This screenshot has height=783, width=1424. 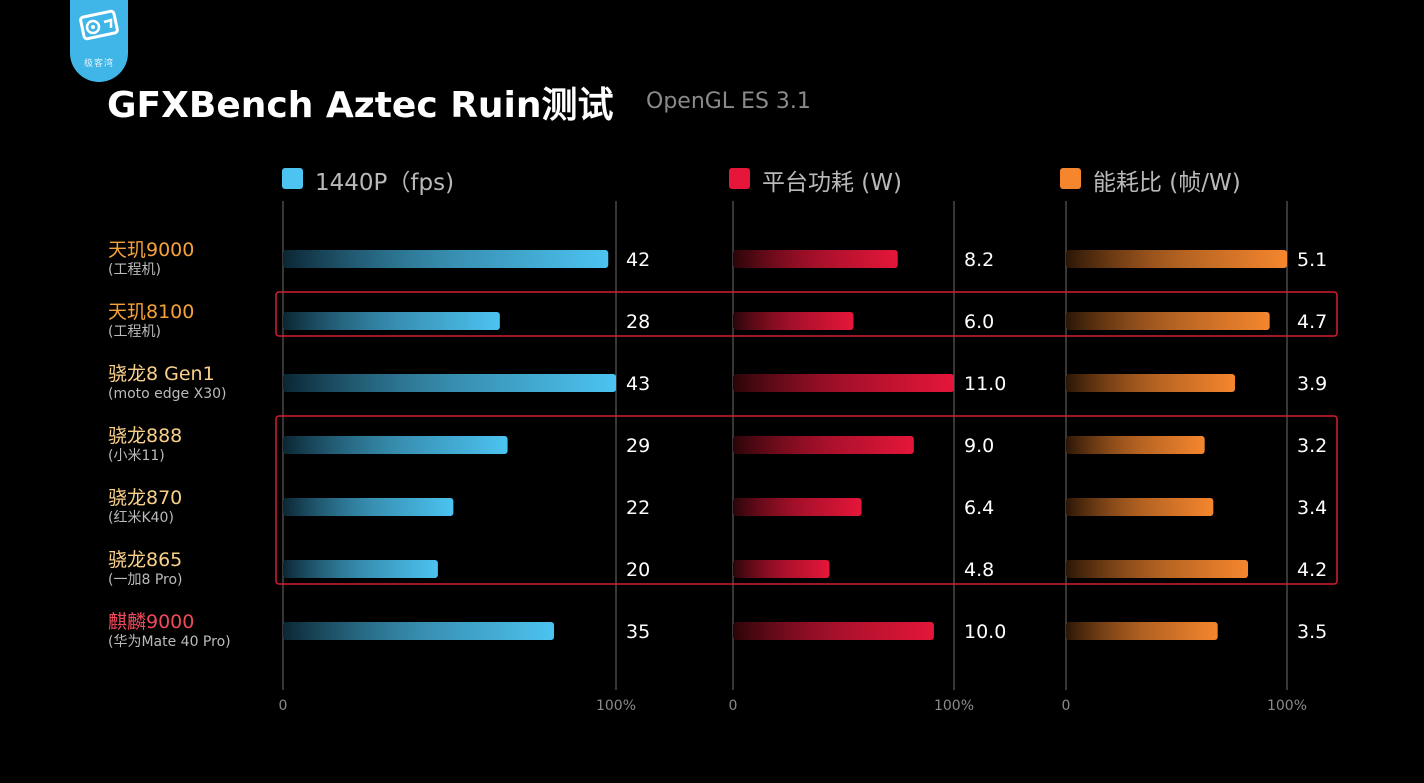 What do you see at coordinates (161, 374) in the screenshot?
I see `row-name: 骁龙8 Gen1` at bounding box center [161, 374].